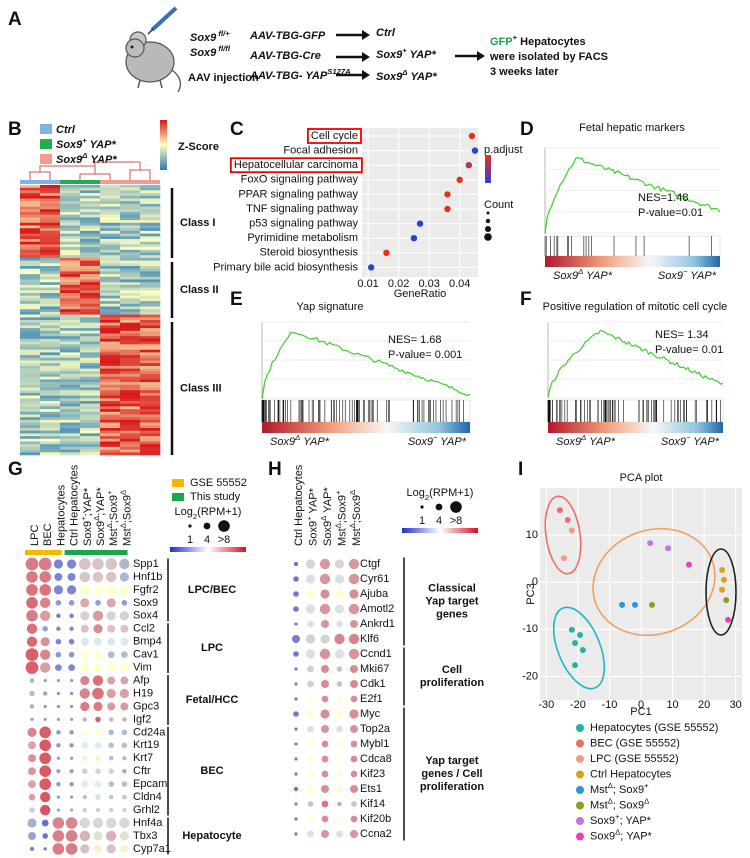 This screenshot has height=858, width=750. I want to click on gene-label: Klf6, so click(369, 639).